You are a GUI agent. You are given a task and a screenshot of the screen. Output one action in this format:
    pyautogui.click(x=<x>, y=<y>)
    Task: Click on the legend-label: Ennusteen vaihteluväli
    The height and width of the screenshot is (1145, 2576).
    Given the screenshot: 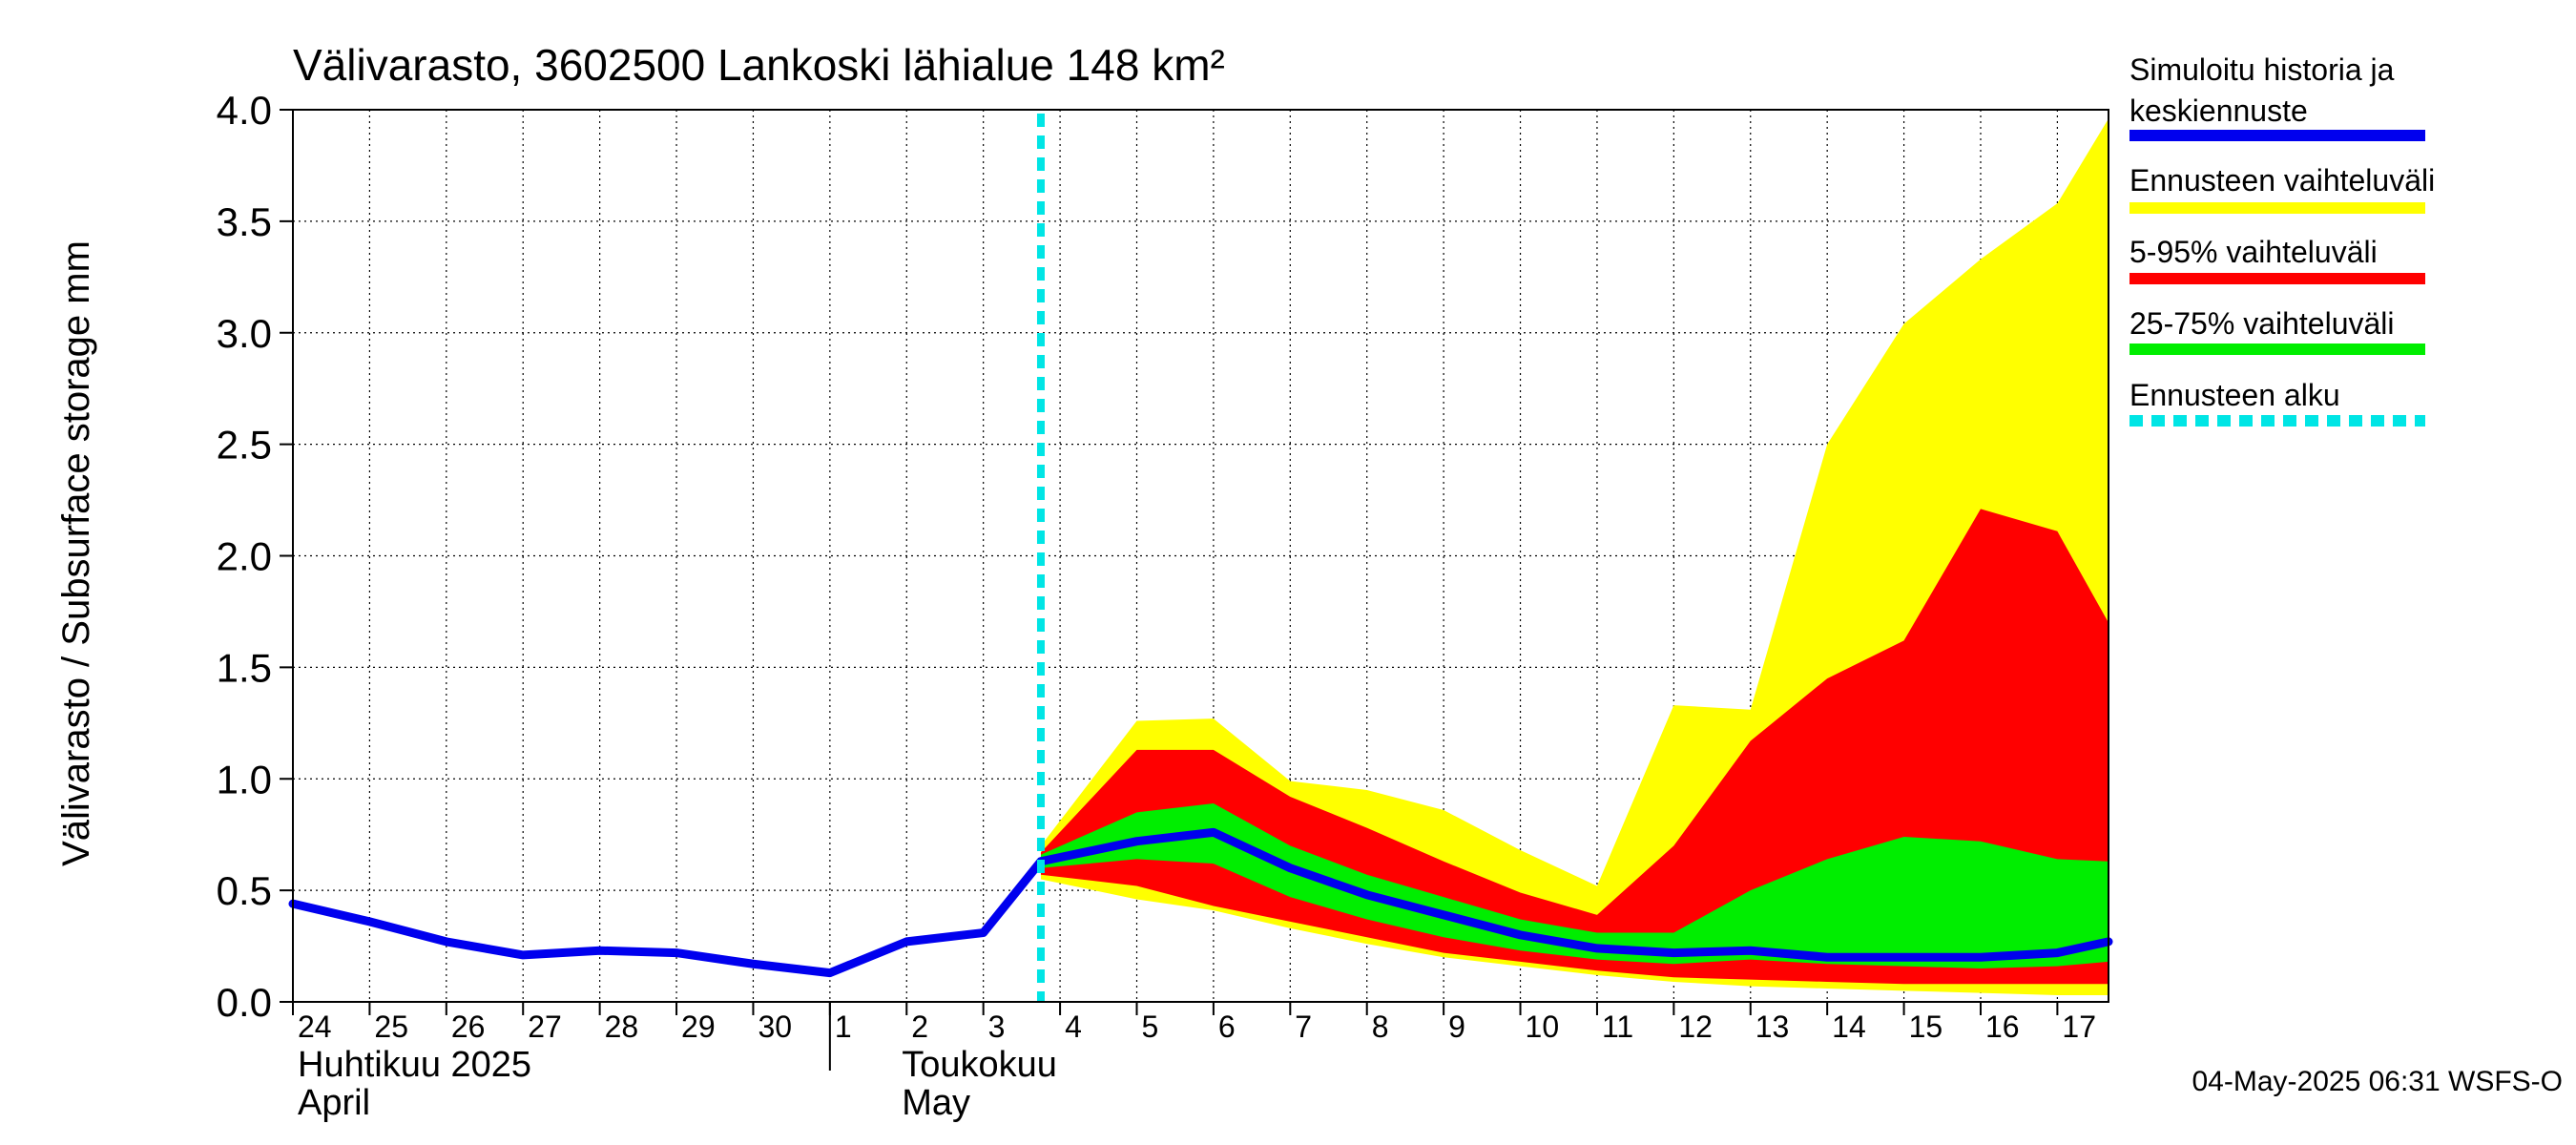 What is the action you would take?
    pyautogui.click(x=2282, y=180)
    